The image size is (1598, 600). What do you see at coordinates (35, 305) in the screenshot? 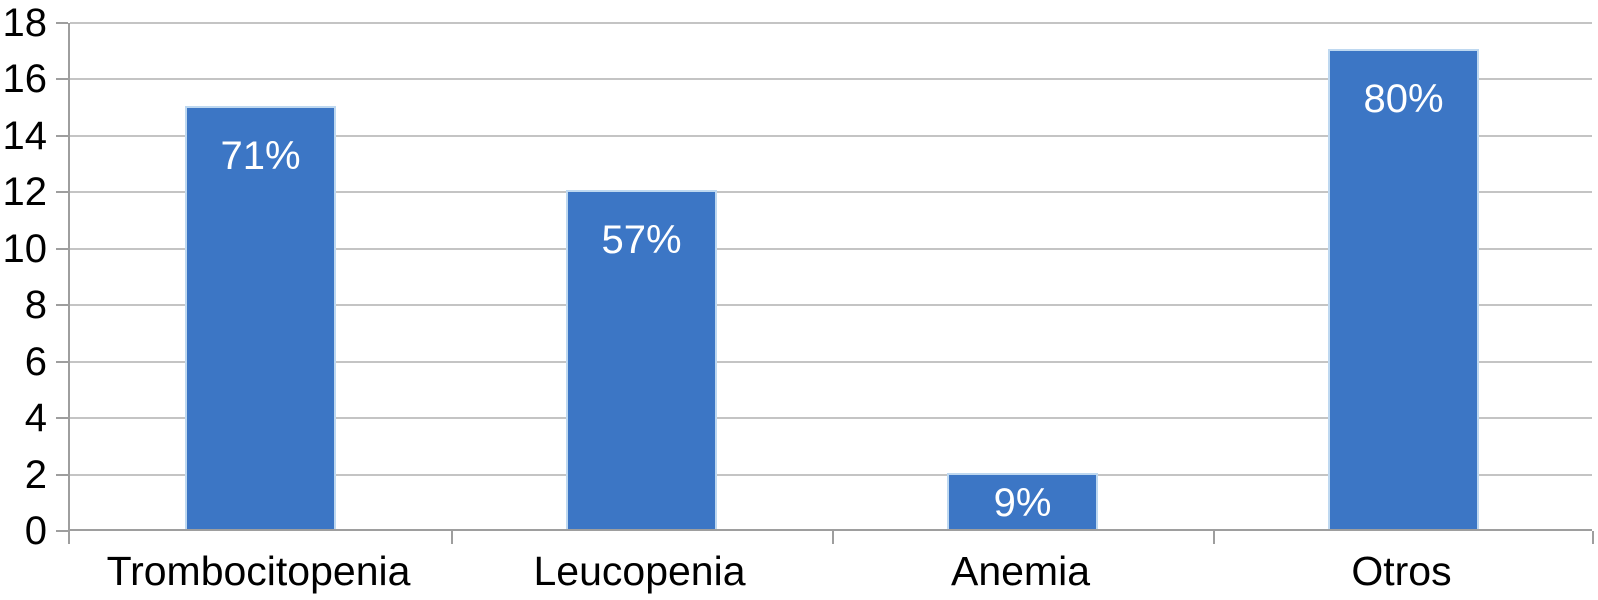
I see `y-axis-label: 8` at bounding box center [35, 305].